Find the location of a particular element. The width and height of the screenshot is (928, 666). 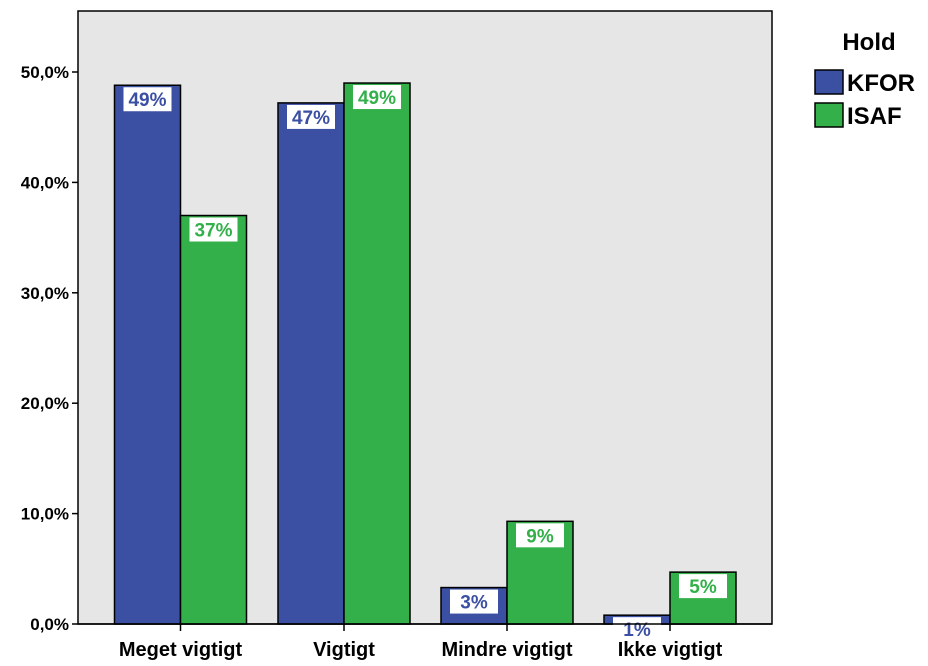

x-category-label: Ikke vigtigt is located at coordinates (670, 650).